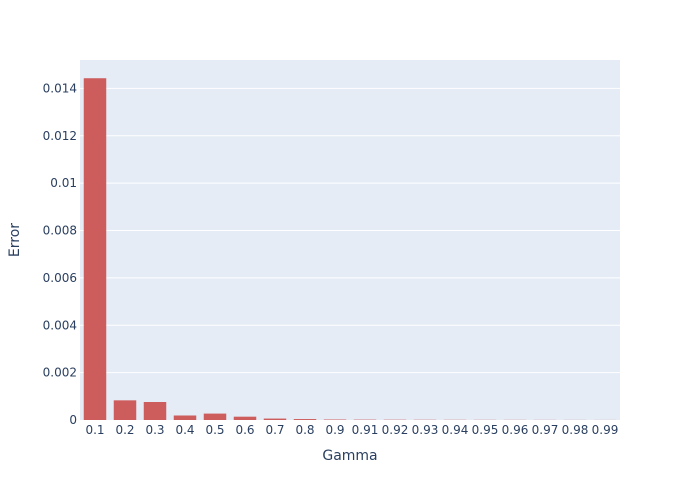  What do you see at coordinates (215, 417) in the screenshot?
I see `bar-0.5` at bounding box center [215, 417].